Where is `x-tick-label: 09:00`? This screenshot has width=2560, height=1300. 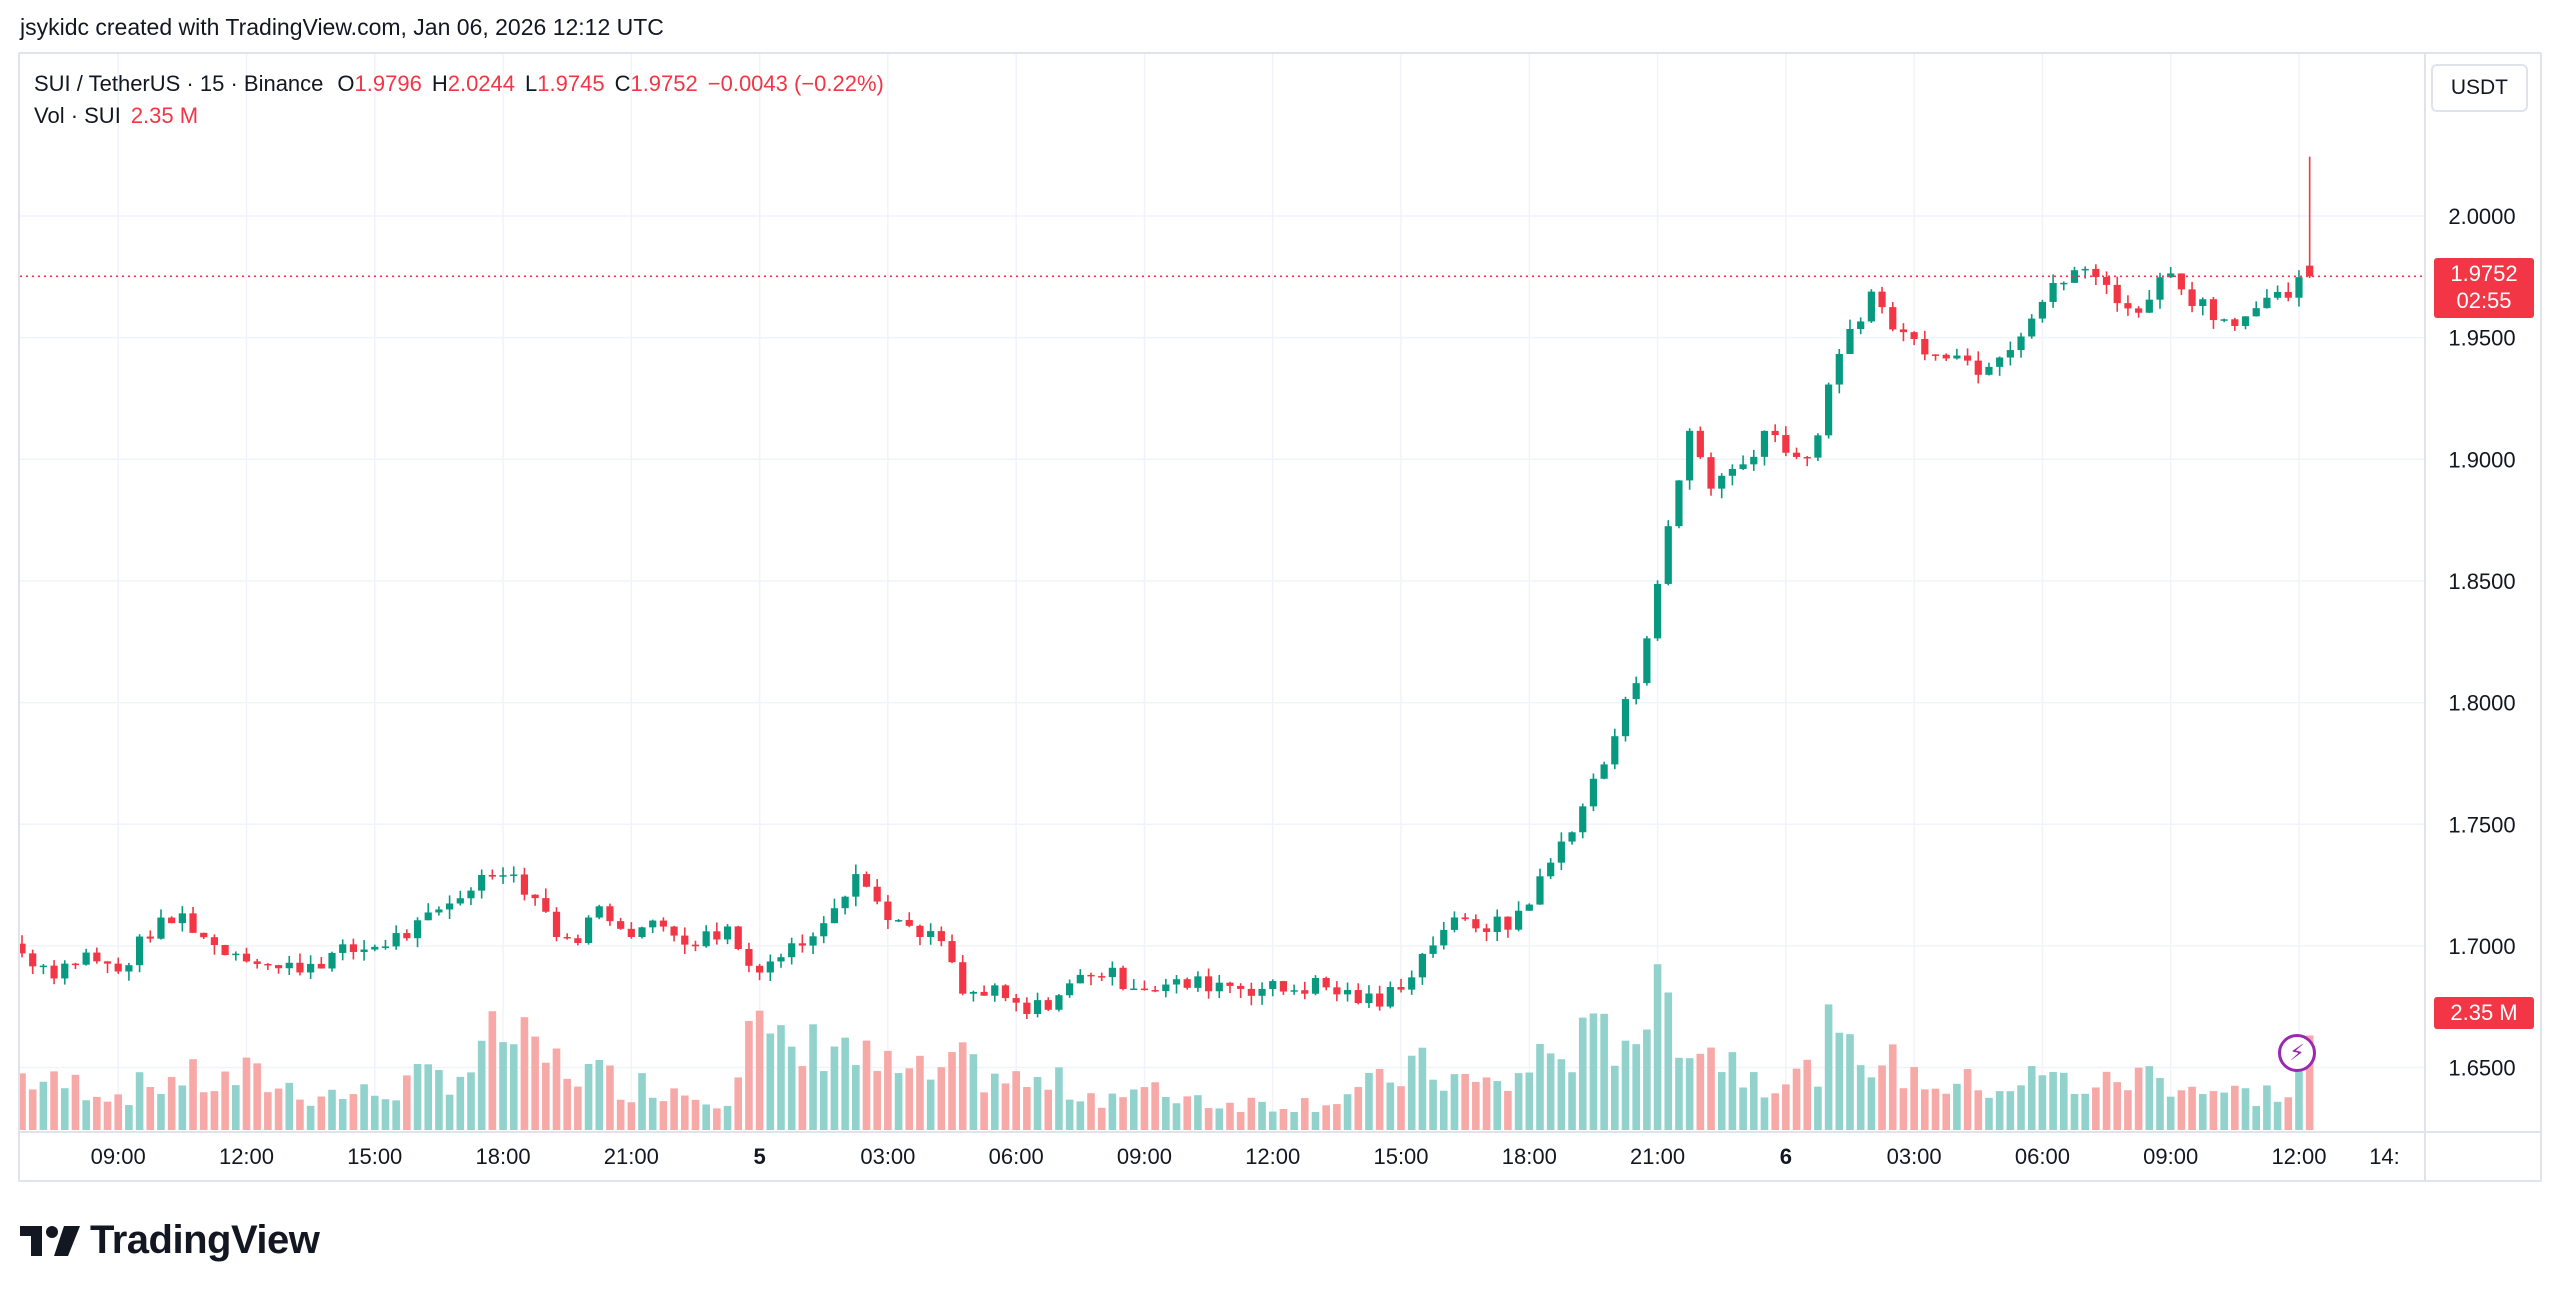 x-tick-label: 09:00 is located at coordinates (2170, 1156).